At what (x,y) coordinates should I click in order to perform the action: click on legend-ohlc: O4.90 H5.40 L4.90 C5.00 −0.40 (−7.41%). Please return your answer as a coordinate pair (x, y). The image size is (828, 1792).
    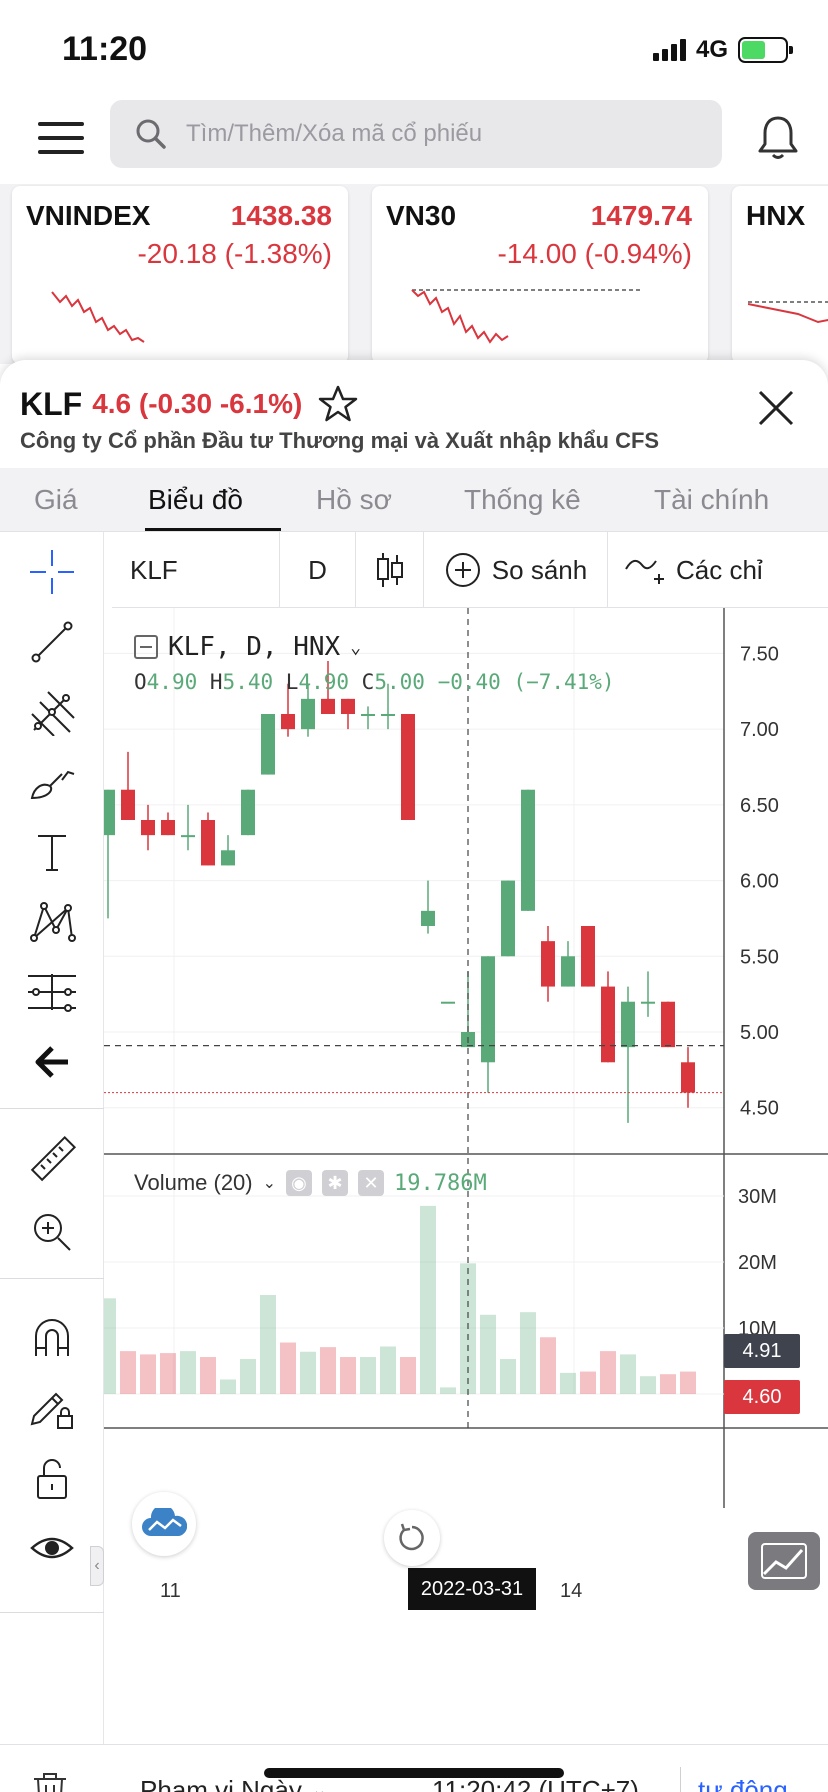
    Looking at the image, I should click on (374, 682).